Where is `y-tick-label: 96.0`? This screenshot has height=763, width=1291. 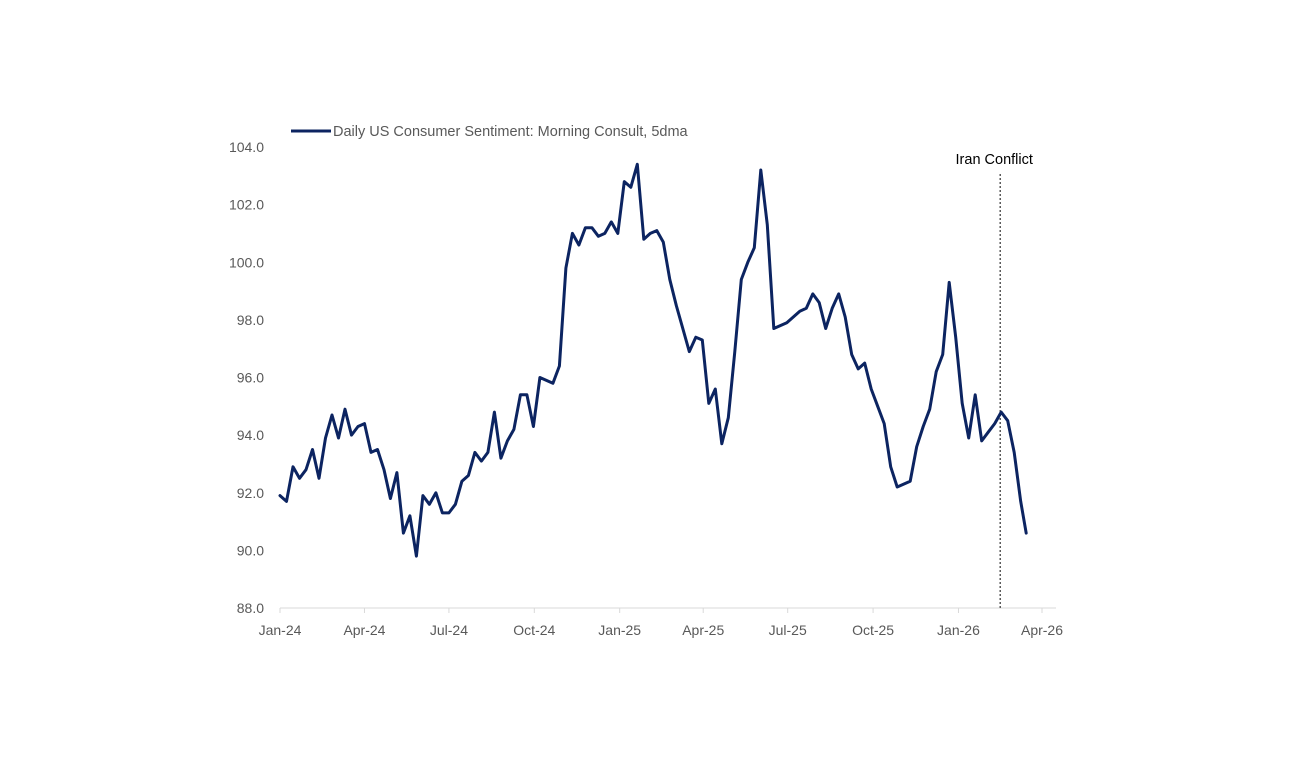 y-tick-label: 96.0 is located at coordinates (250, 378).